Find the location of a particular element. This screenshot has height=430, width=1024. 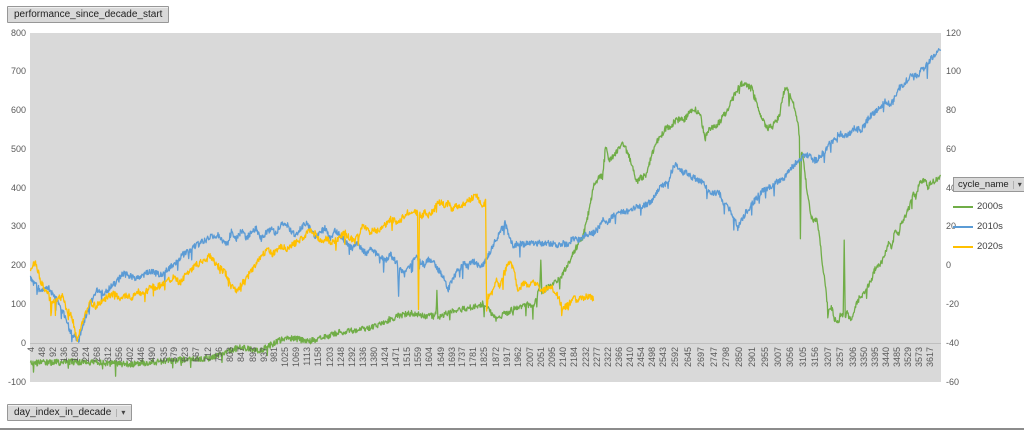

x-axis-tick-label: 356 is located at coordinates (119, 355).